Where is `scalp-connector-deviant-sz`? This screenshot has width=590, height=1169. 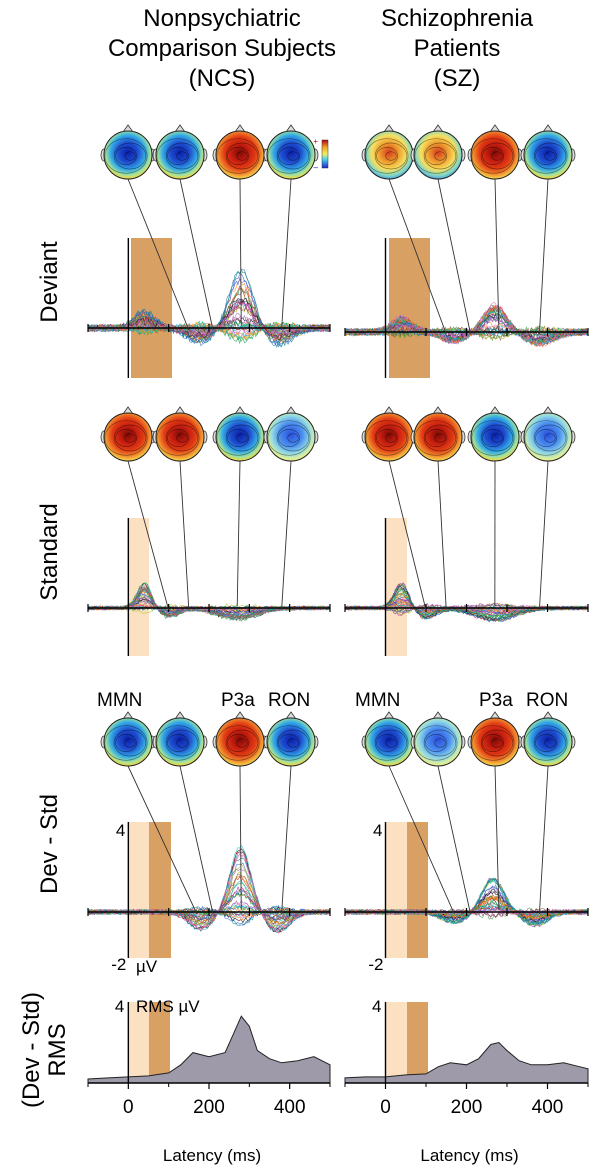 scalp-connector-deviant-sz is located at coordinates (543, 256).